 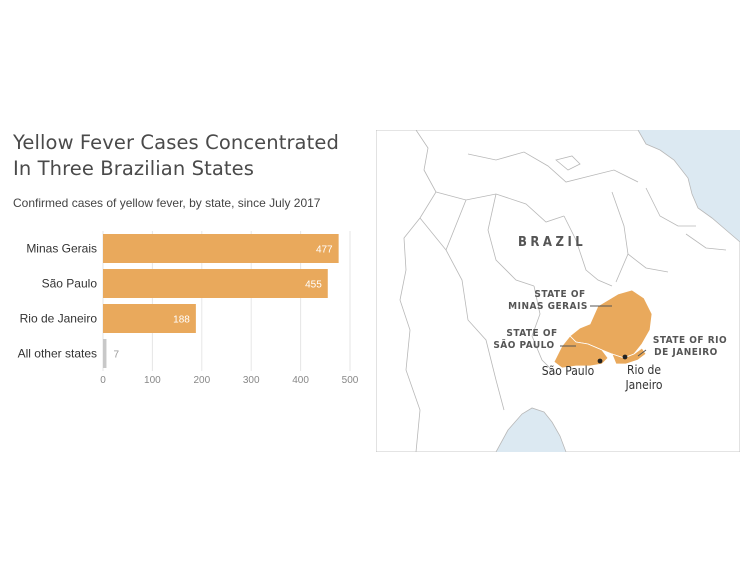 What do you see at coordinates (116, 355) in the screenshot?
I see `data-label-3: 7` at bounding box center [116, 355].